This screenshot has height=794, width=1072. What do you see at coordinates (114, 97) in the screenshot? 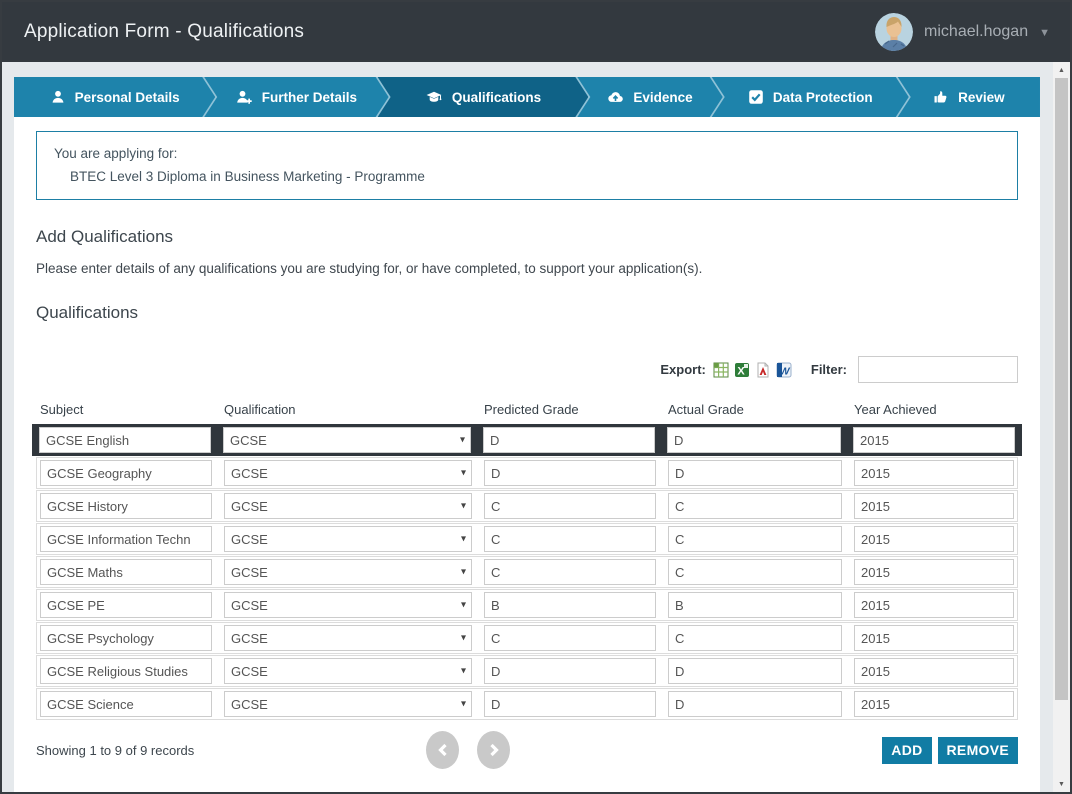
I see `tab-personal-details: Personal Details` at bounding box center [114, 97].